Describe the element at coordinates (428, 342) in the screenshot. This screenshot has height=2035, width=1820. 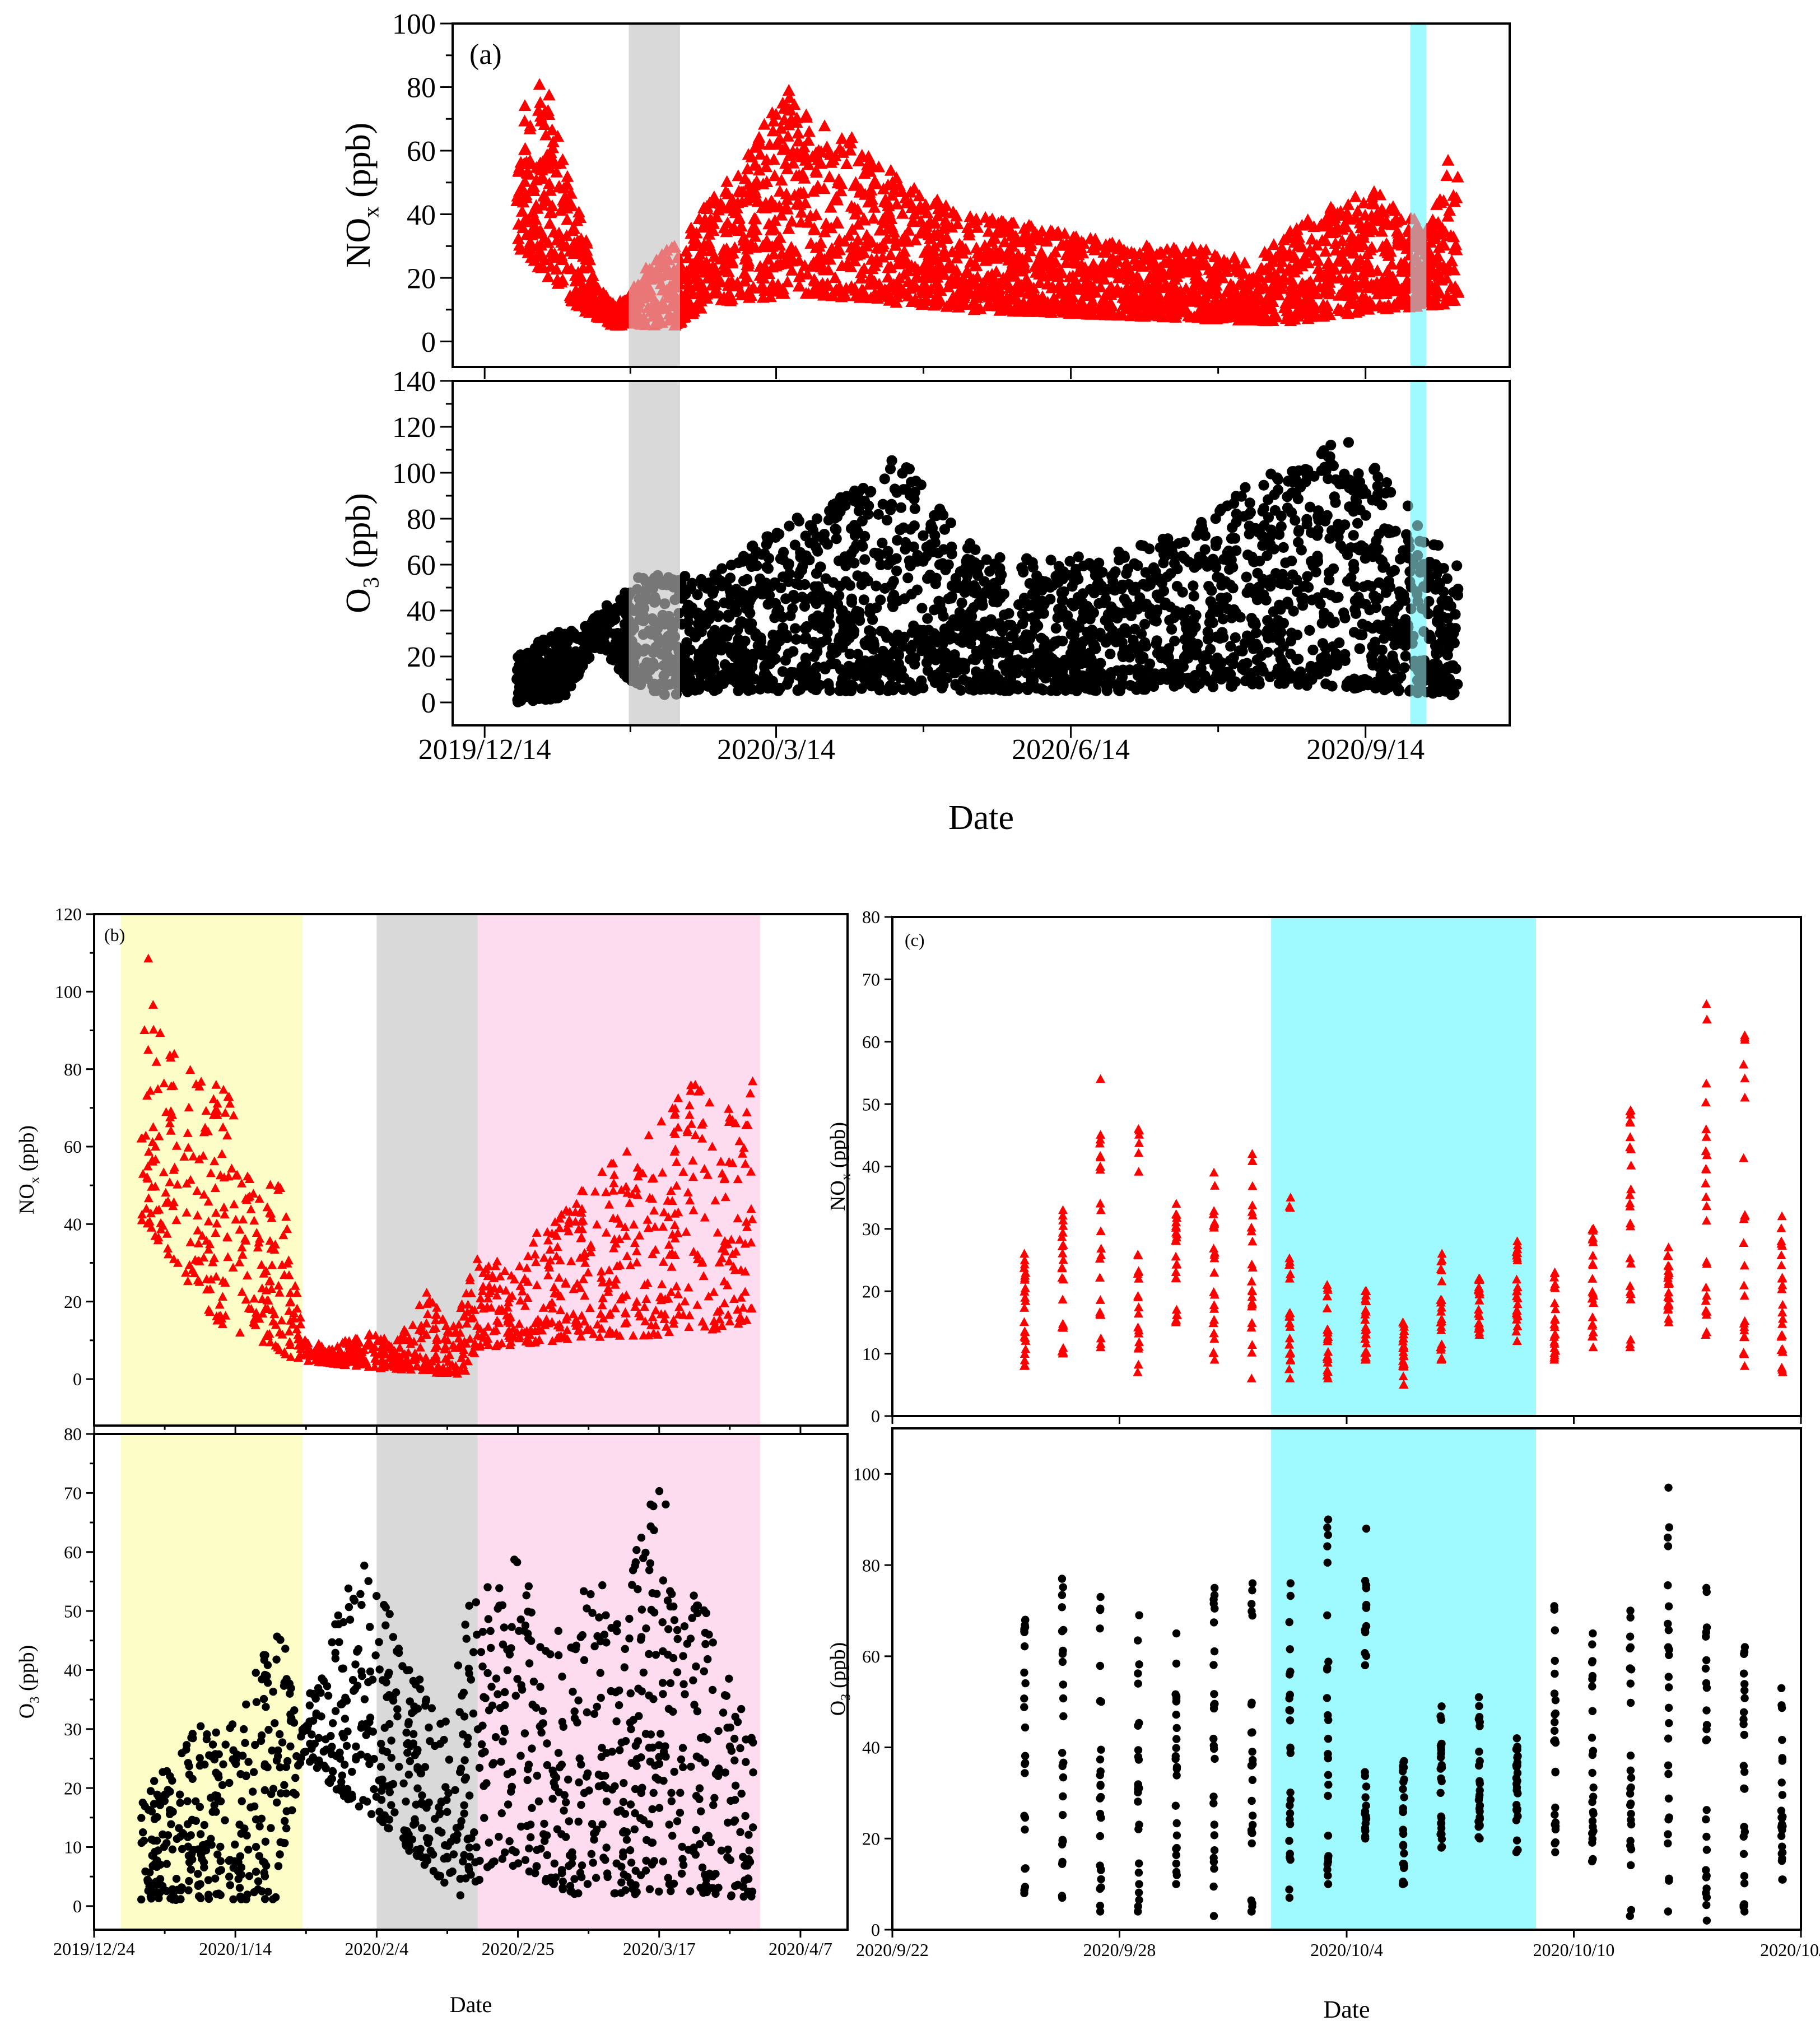
I see `y-tick-label: 0` at that location.